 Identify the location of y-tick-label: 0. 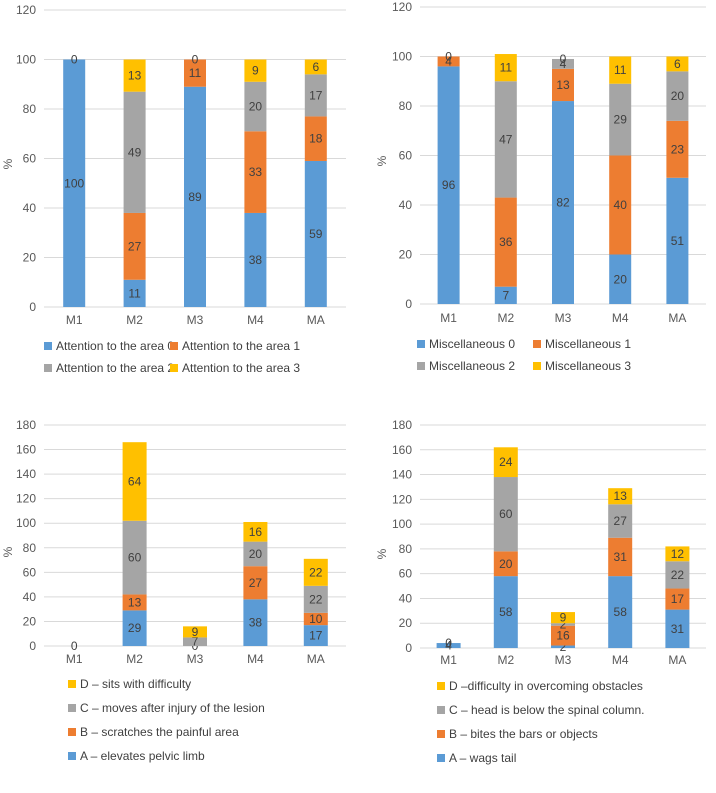
(32, 307).